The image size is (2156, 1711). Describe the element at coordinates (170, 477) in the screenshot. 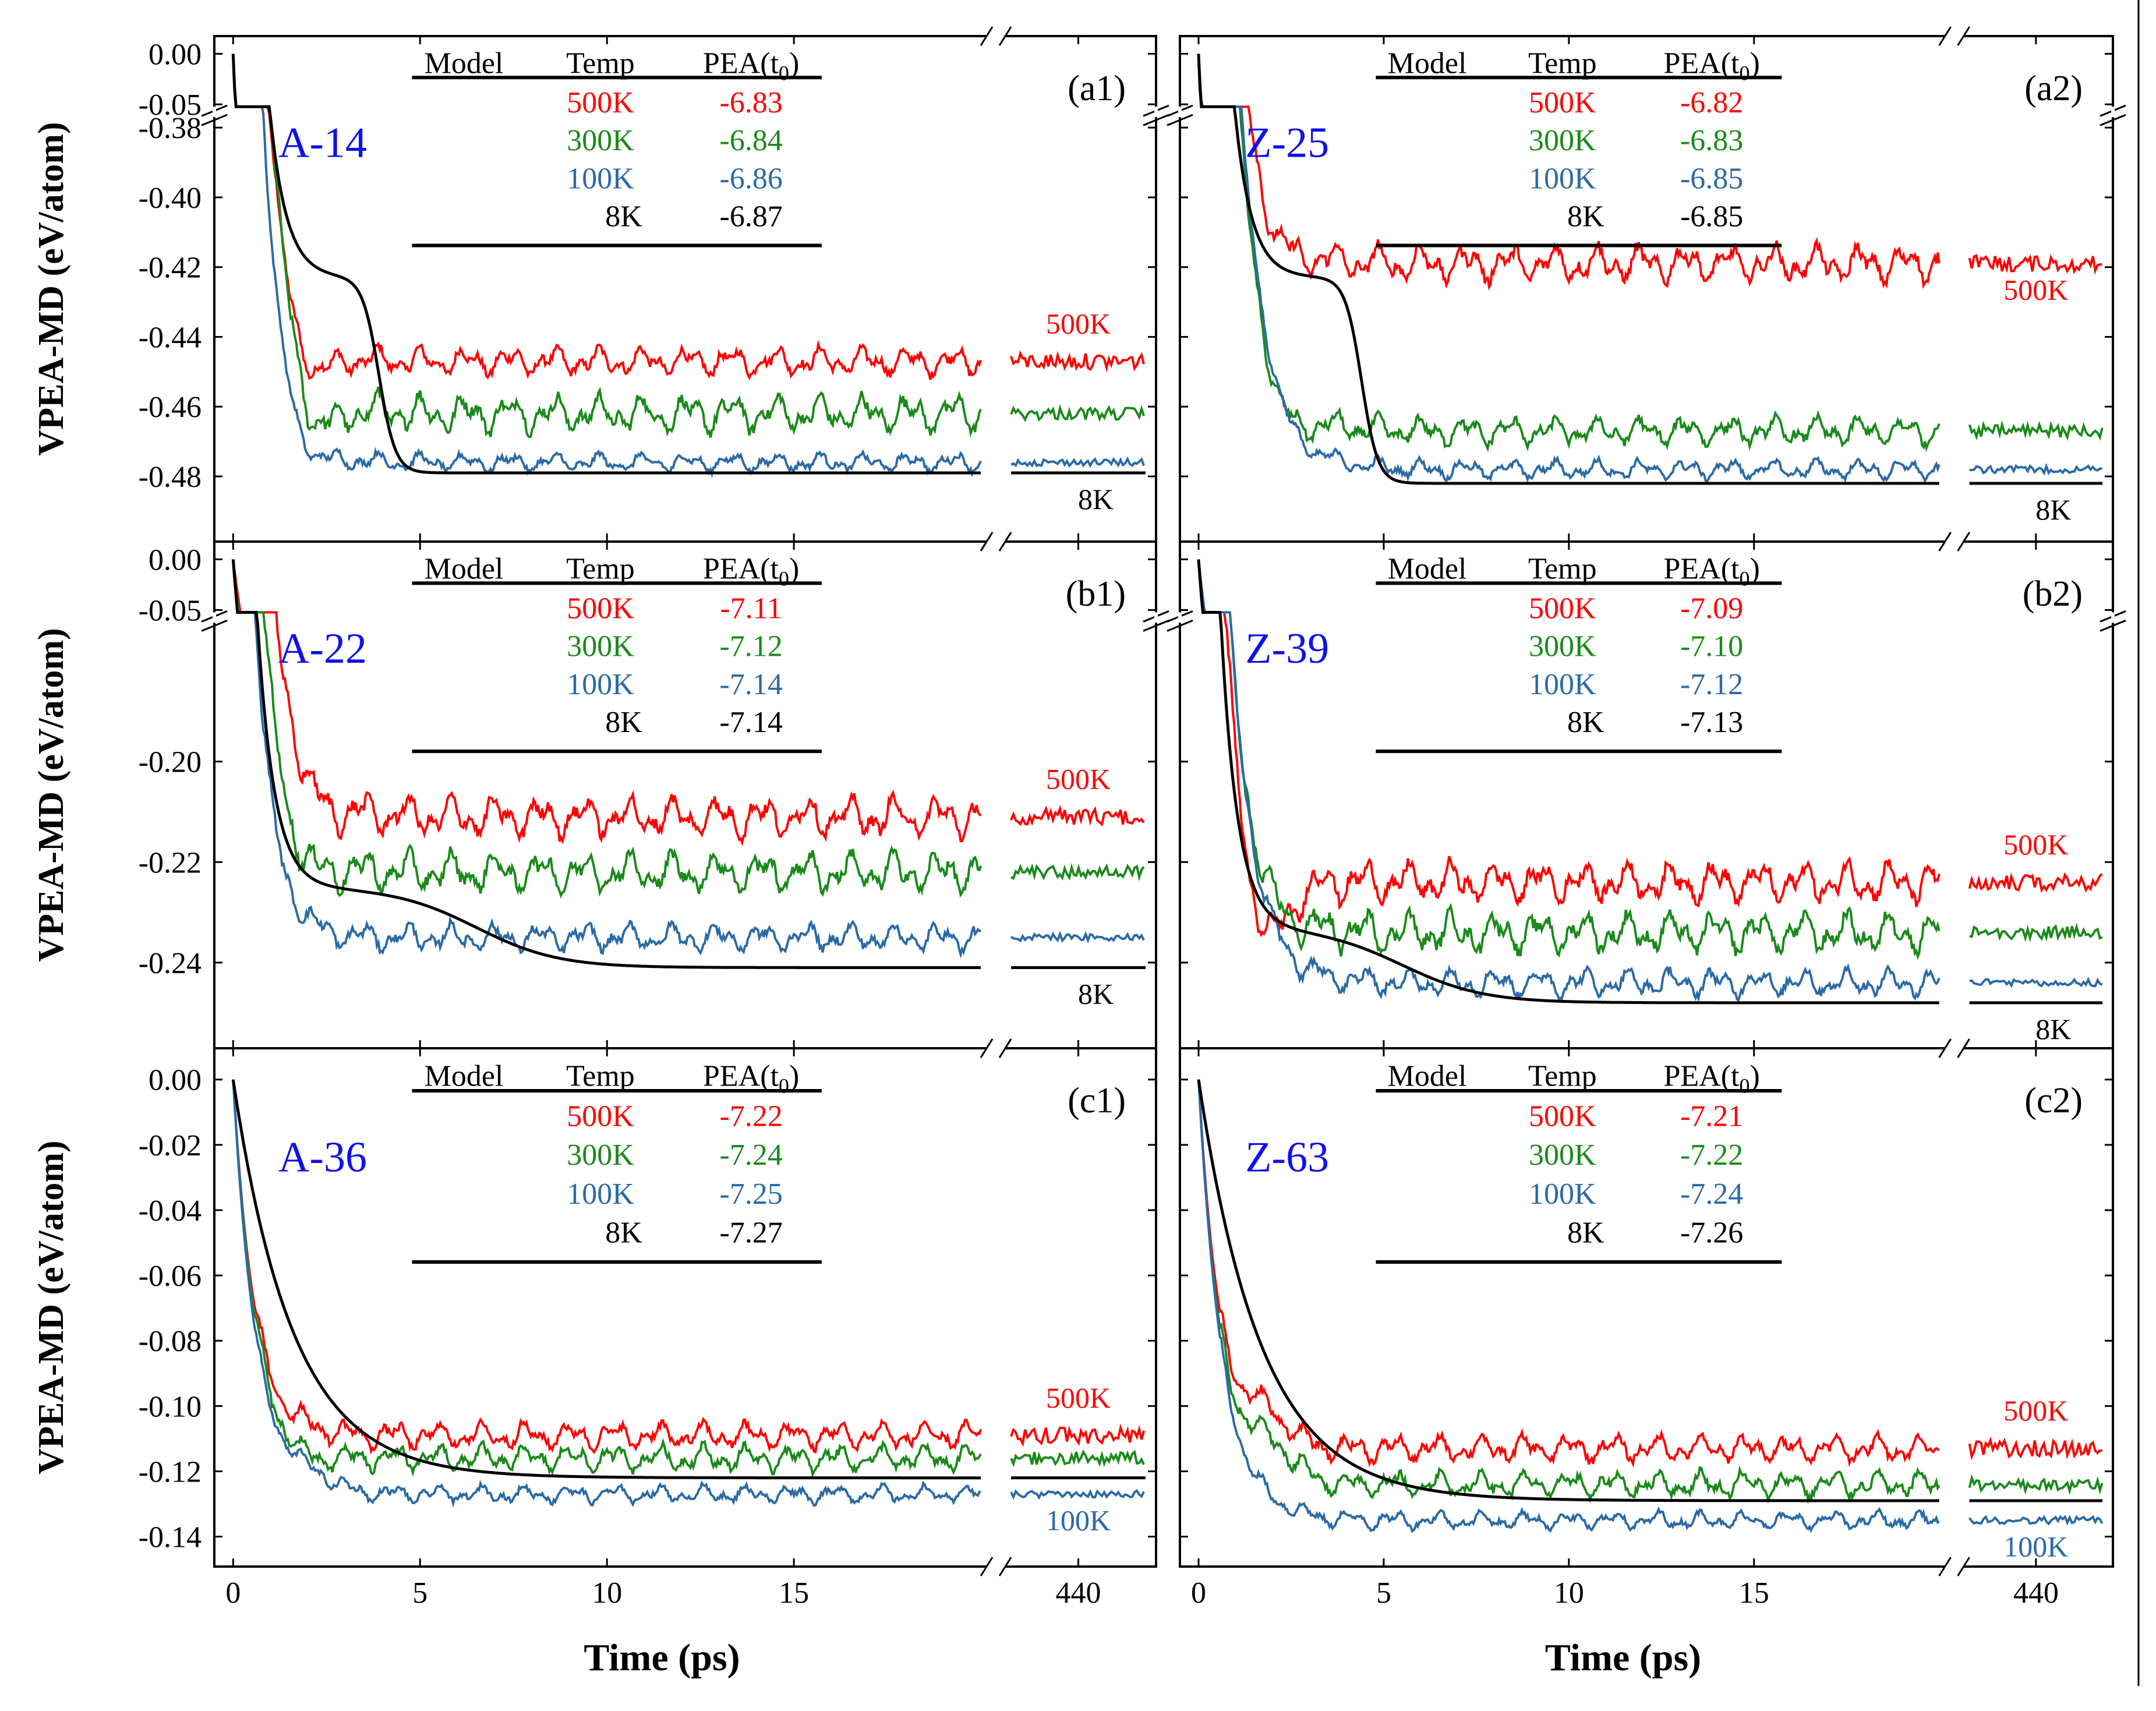

I see `y-tick-label: -0.48` at that location.